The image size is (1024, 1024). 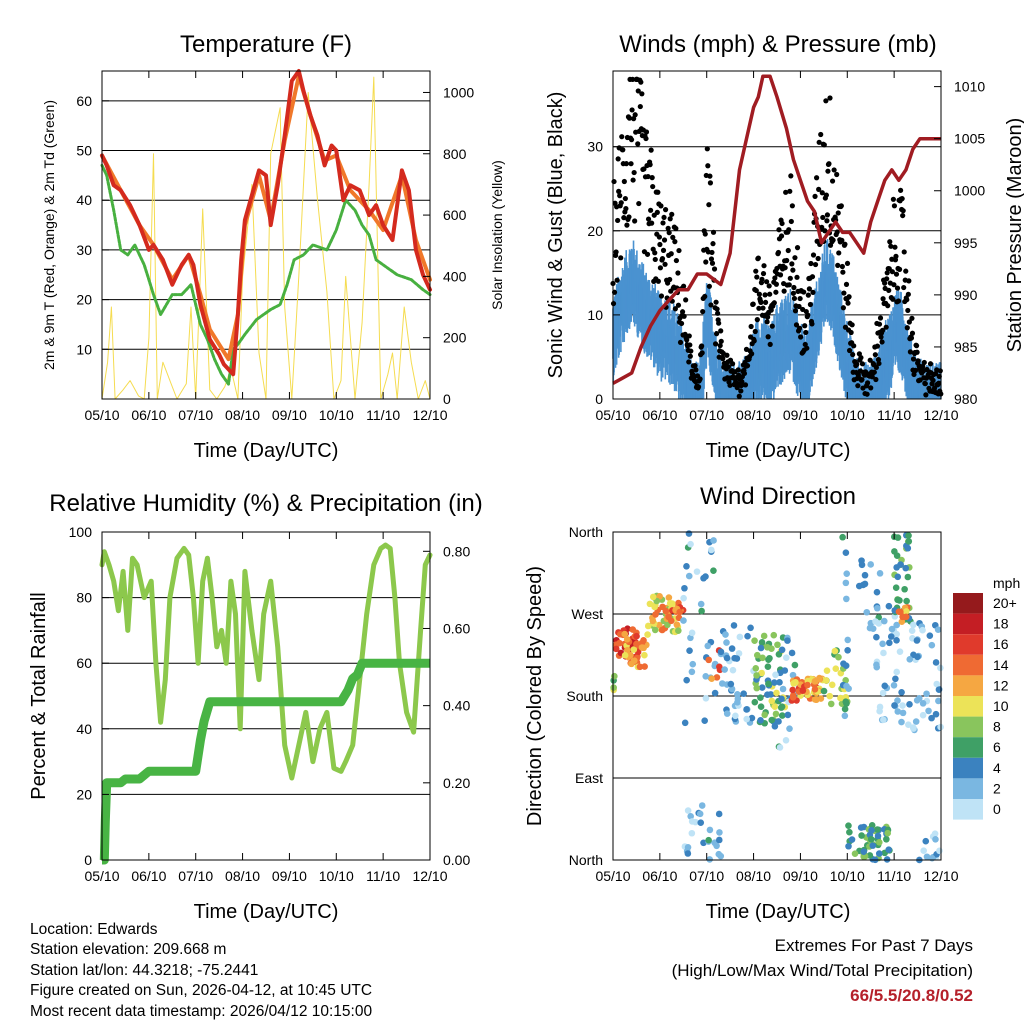 What do you see at coordinates (266, 274) in the screenshot?
I see `series-line-2m-td` at bounding box center [266, 274].